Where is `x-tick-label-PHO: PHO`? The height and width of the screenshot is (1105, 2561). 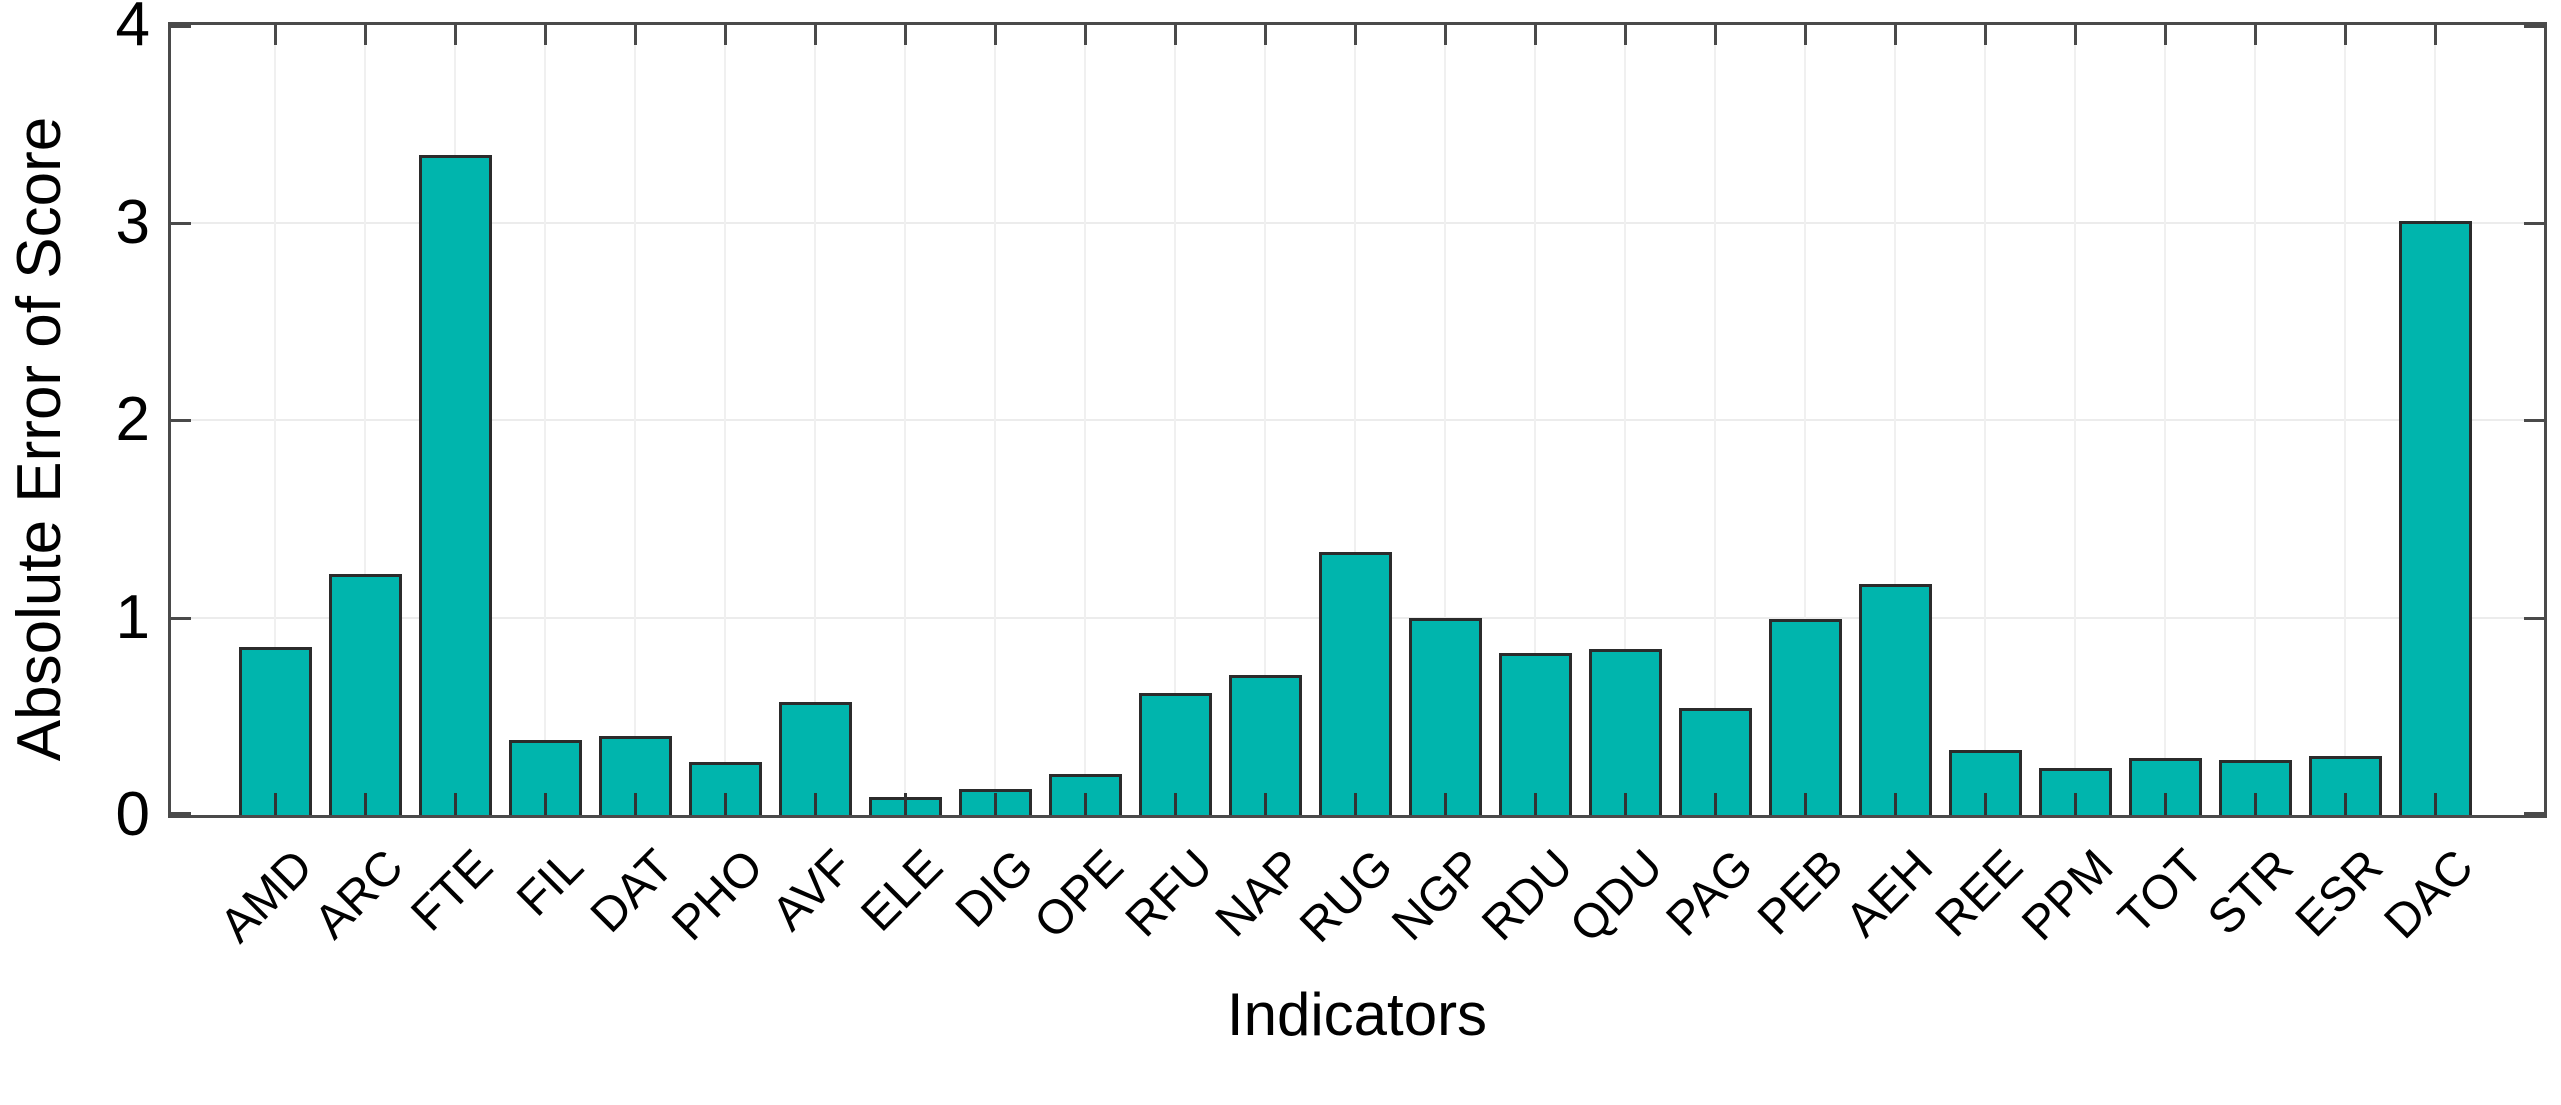 x-tick-label-PHO: PHO is located at coordinates (718, 895).